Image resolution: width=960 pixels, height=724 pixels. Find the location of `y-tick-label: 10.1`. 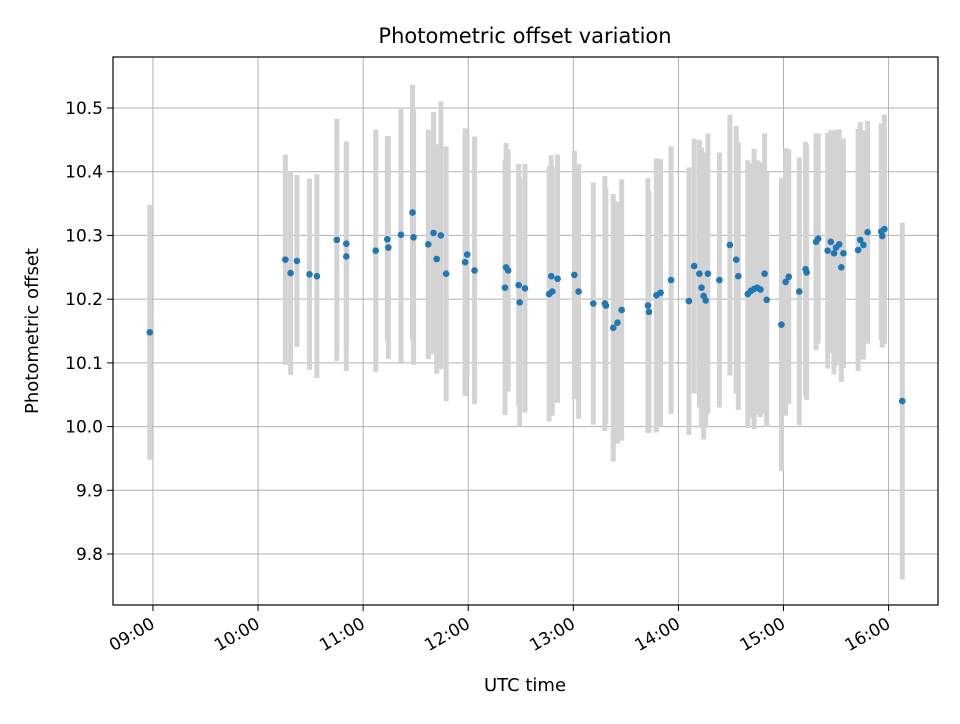

y-tick-label: 10.1 is located at coordinates (84, 364).